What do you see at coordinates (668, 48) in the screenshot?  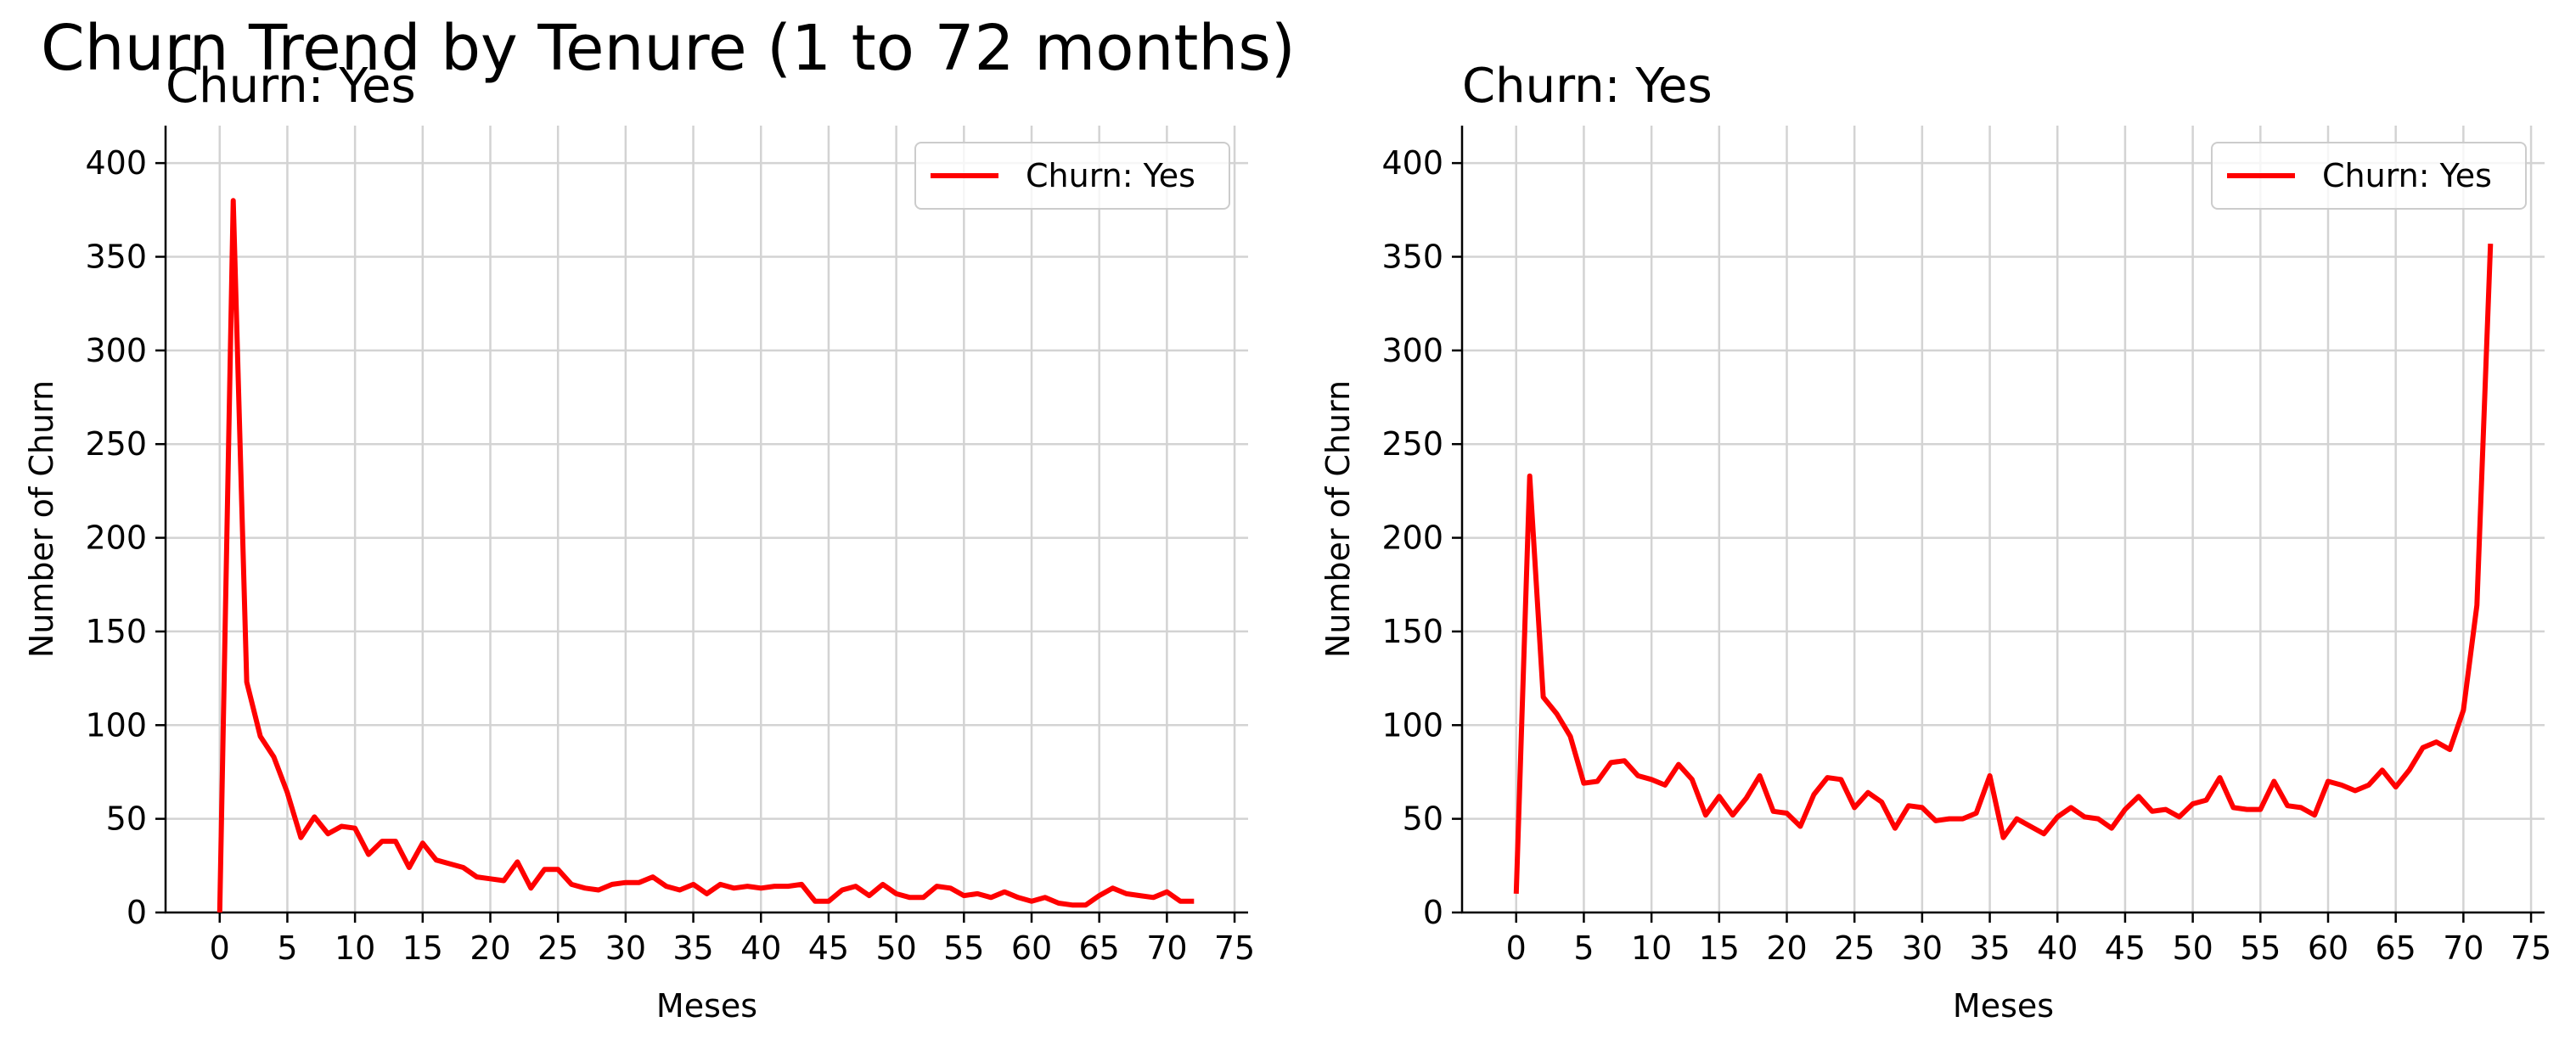 I see `figure-title: Churn Trend by Tenure (1 to 72 months)` at bounding box center [668, 48].